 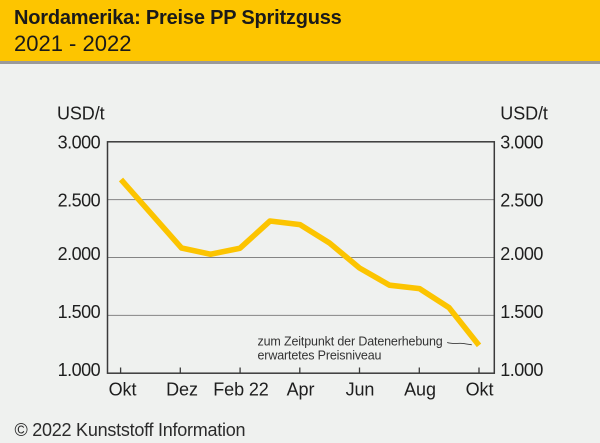 I want to click on svg-text: Aug, so click(x=420, y=390).